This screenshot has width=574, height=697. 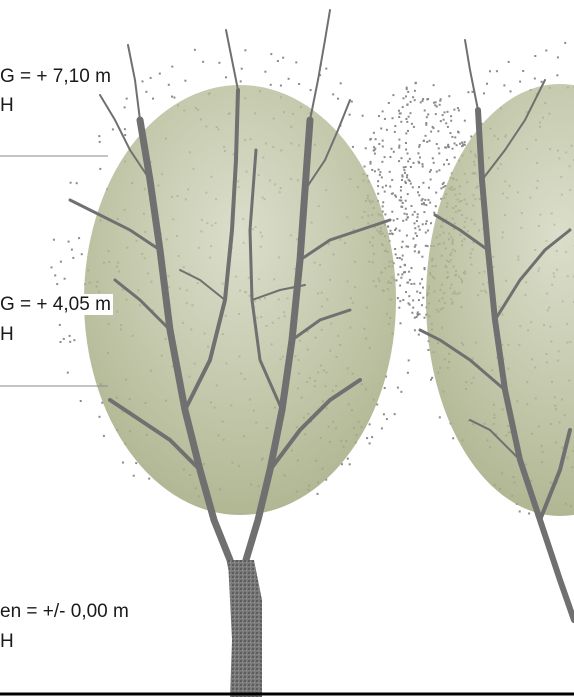 I want to click on level-sub-middle: H, so click(x=7, y=334).